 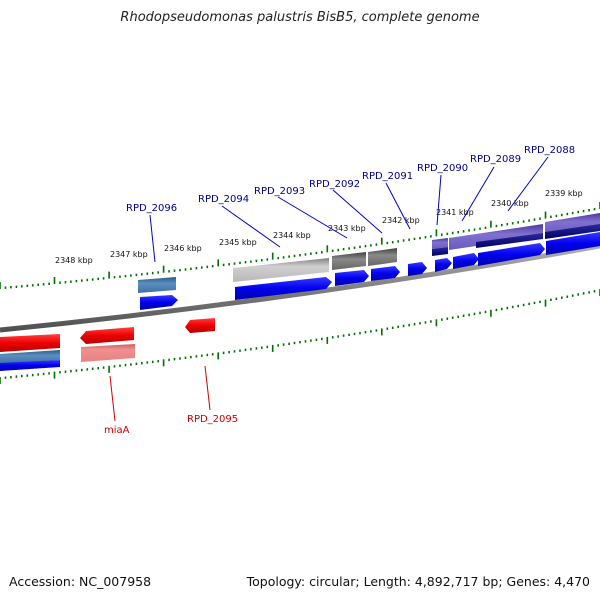 I want to click on gene-label: RPD_2091, so click(x=387, y=176).